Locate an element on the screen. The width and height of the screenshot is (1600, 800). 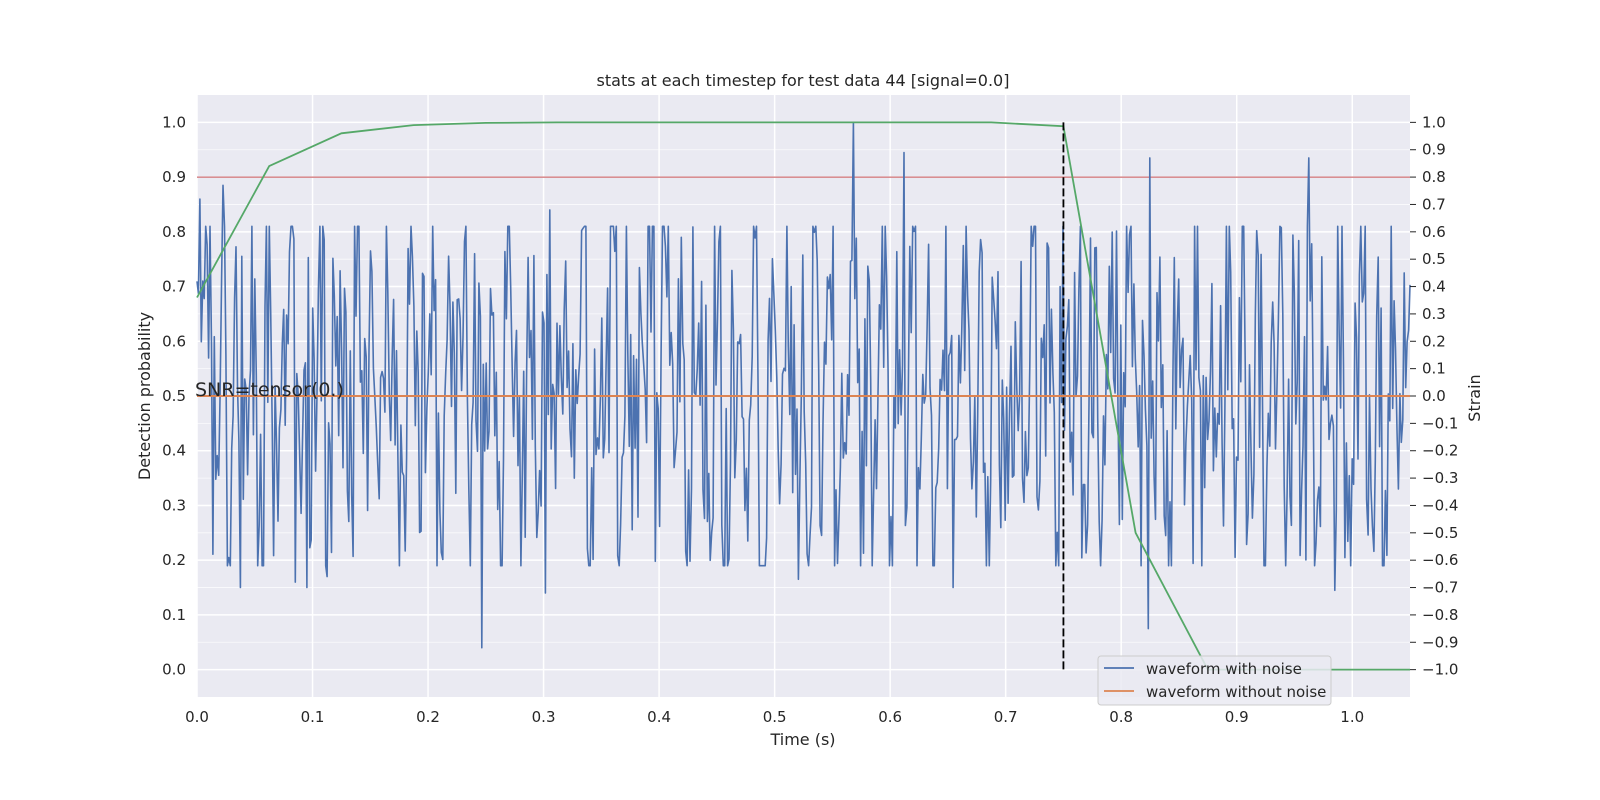
y-right-tick-label: −0.5 is located at coordinates (1440, 533).